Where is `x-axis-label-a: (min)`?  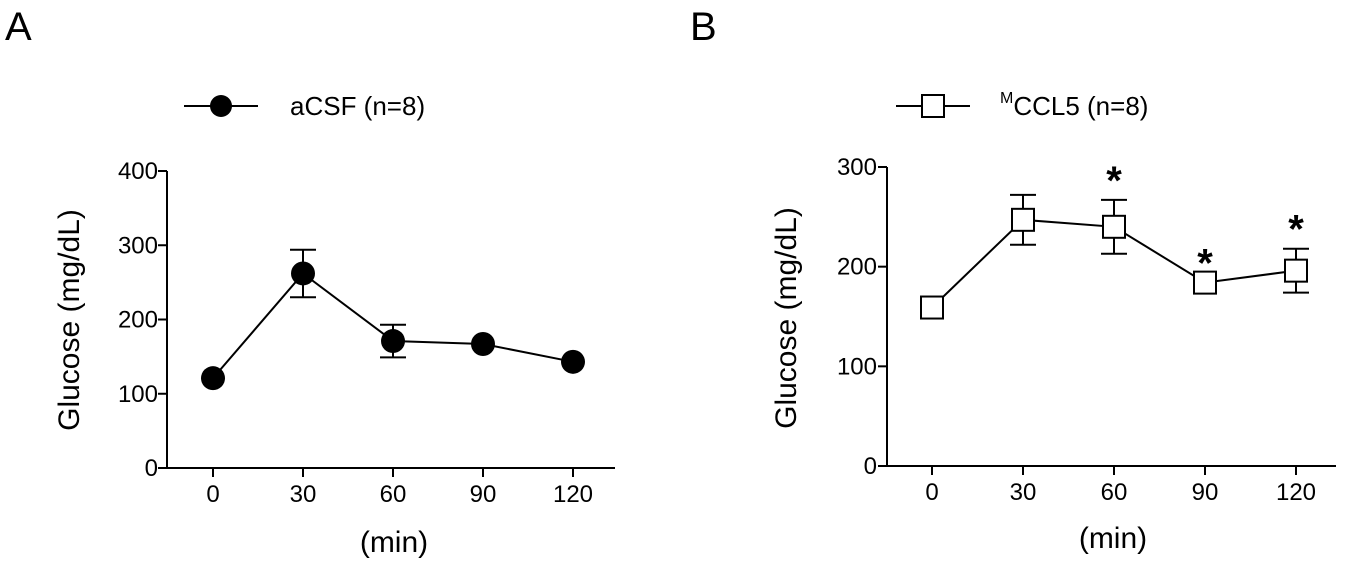 x-axis-label-a: (min) is located at coordinates (394, 542).